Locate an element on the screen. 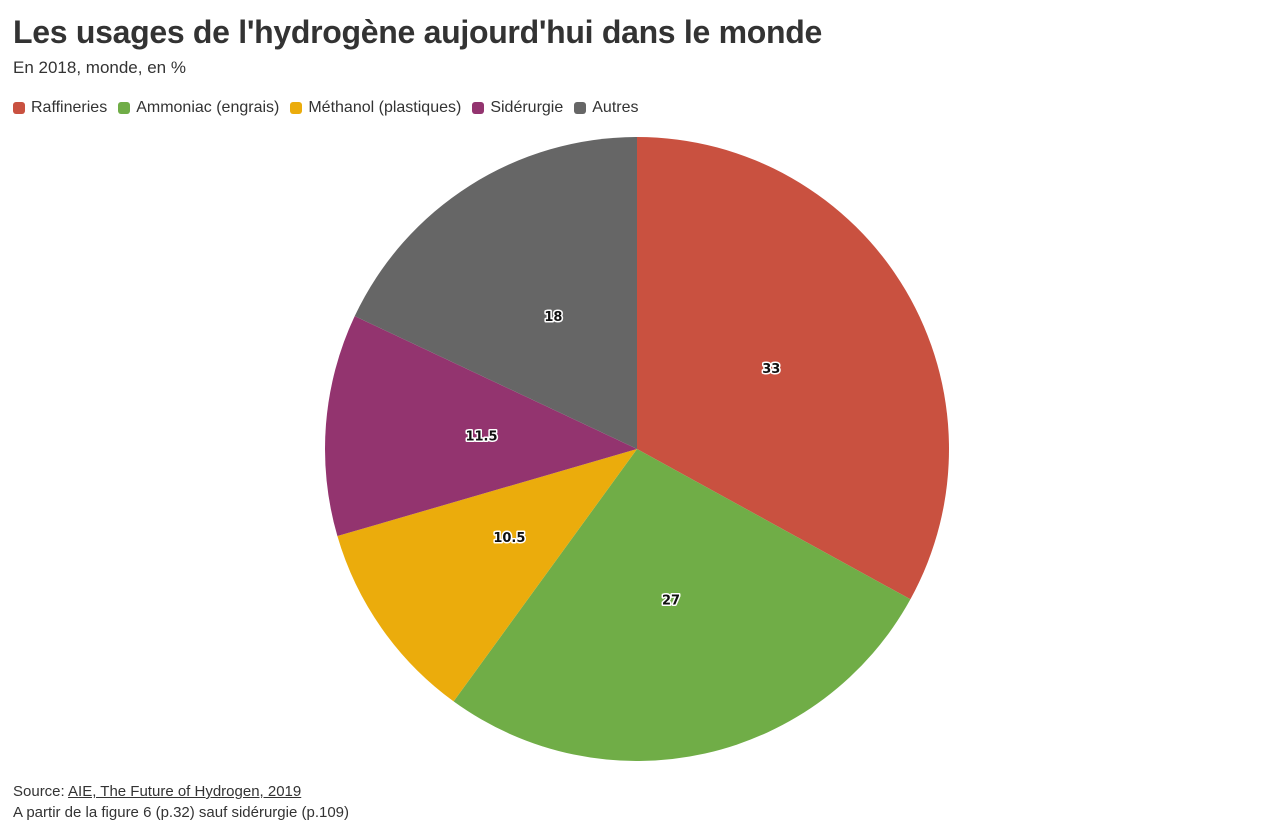  legend-item-methanol: Méthanol (plastiques) is located at coordinates (375, 108).